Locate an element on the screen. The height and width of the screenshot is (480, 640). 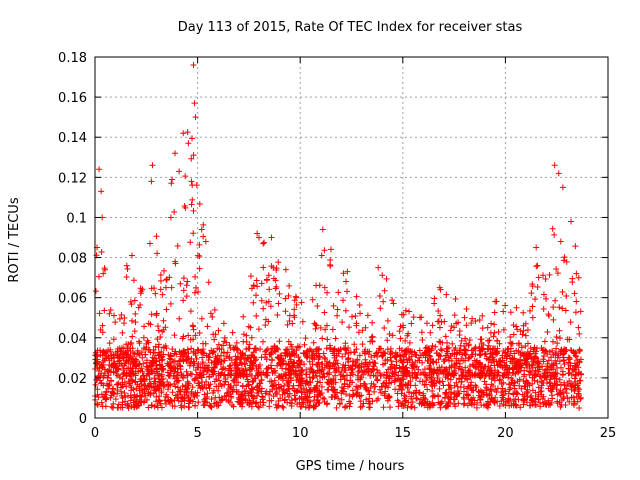
y-tick-label: 0 is located at coordinates (83, 419).